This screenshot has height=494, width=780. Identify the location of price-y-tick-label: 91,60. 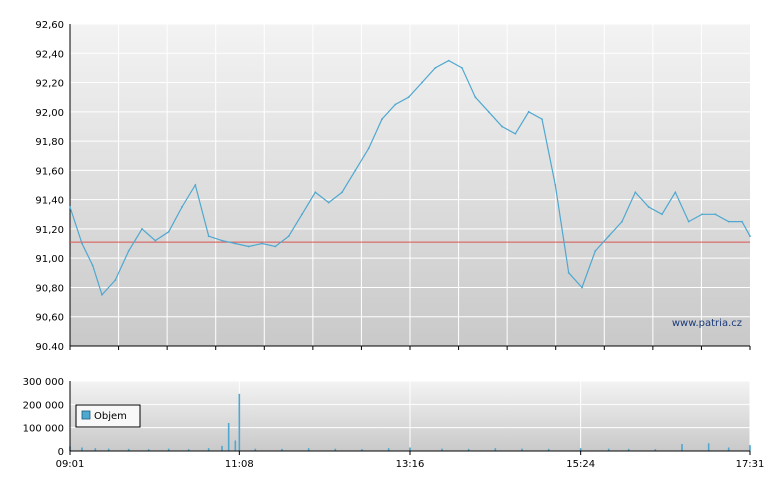
(49, 171).